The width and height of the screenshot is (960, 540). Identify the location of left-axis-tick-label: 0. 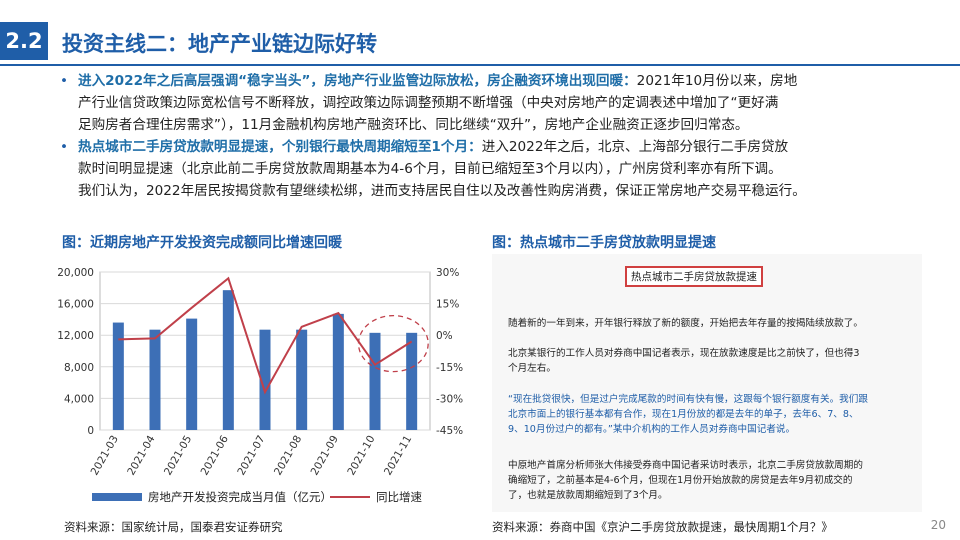
(90, 431).